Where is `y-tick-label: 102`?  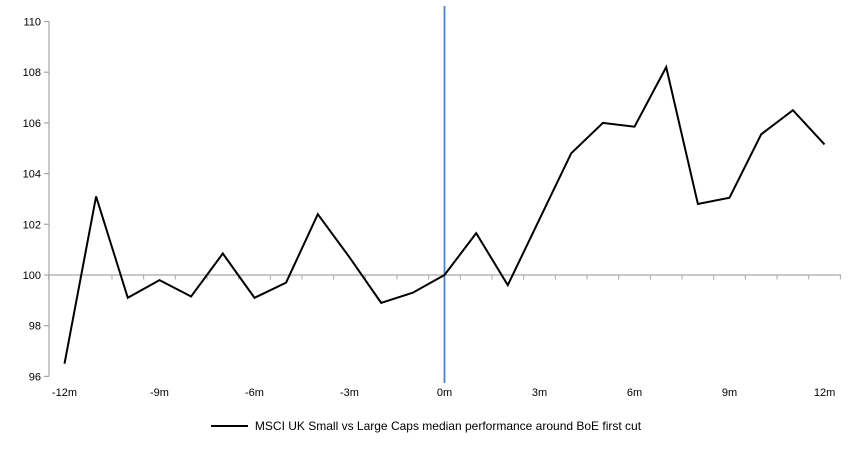 y-tick-label: 102 is located at coordinates (32, 225).